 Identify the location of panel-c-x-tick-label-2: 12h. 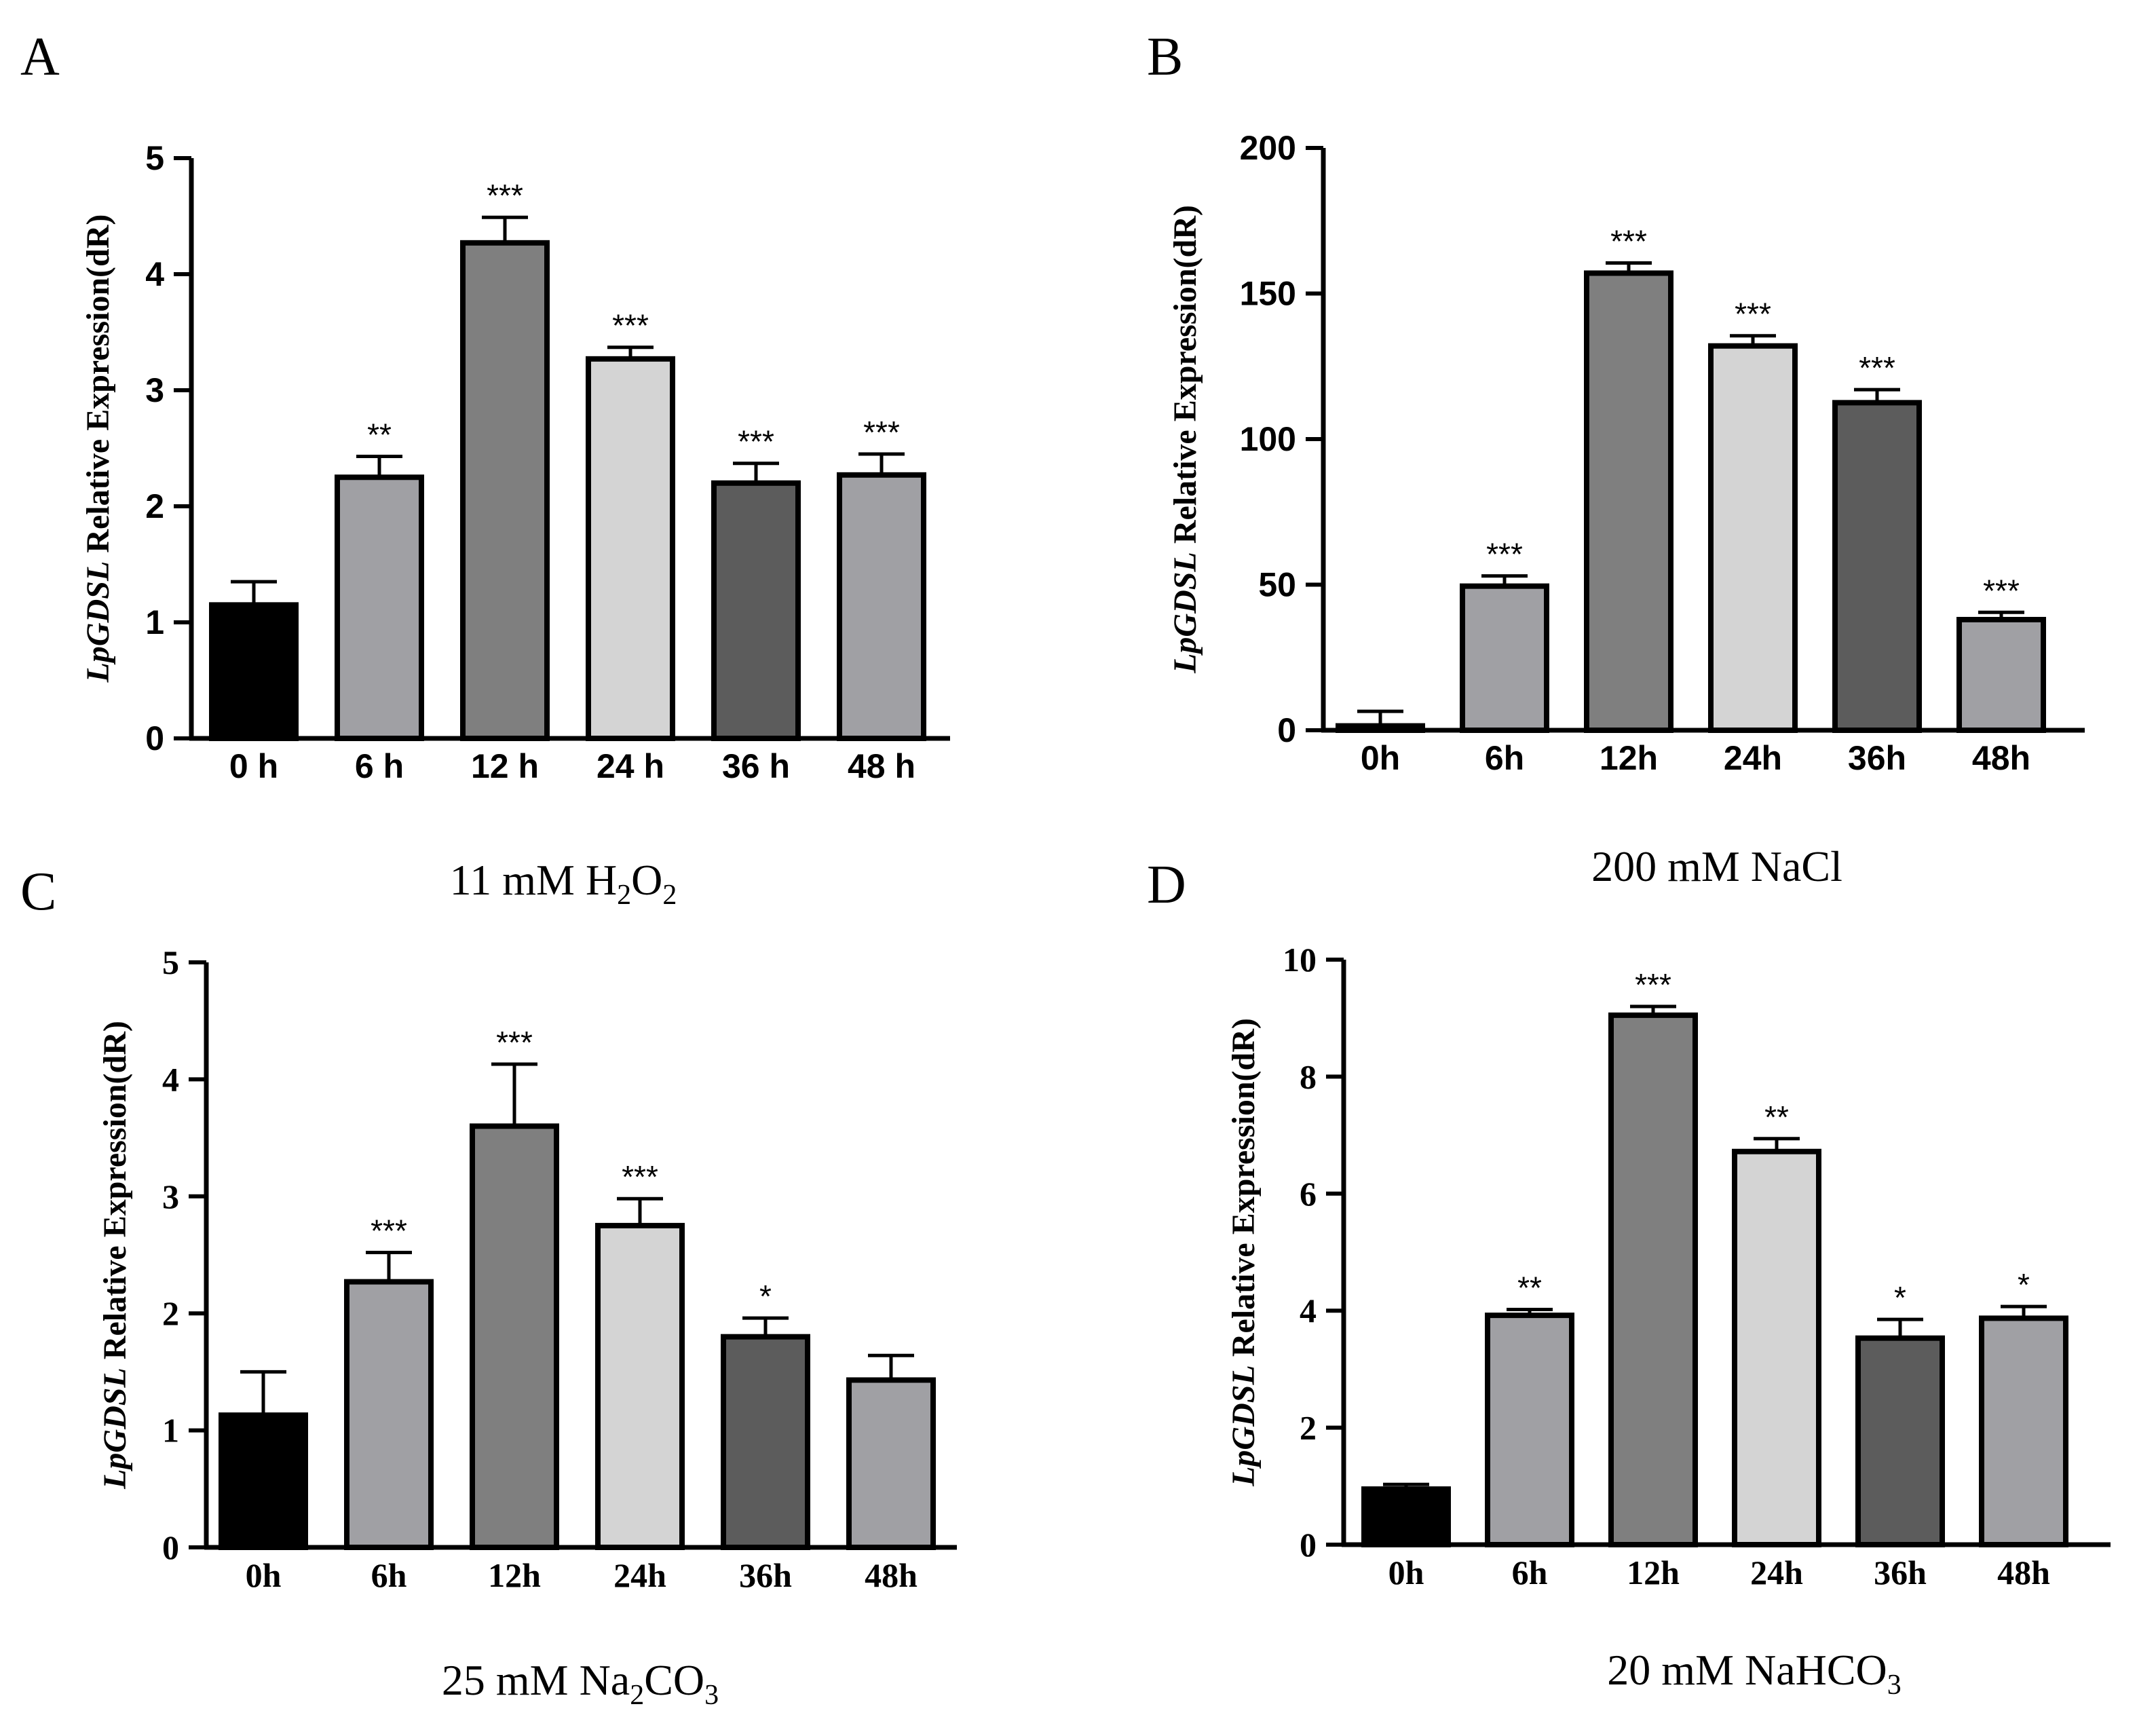
(514, 1575).